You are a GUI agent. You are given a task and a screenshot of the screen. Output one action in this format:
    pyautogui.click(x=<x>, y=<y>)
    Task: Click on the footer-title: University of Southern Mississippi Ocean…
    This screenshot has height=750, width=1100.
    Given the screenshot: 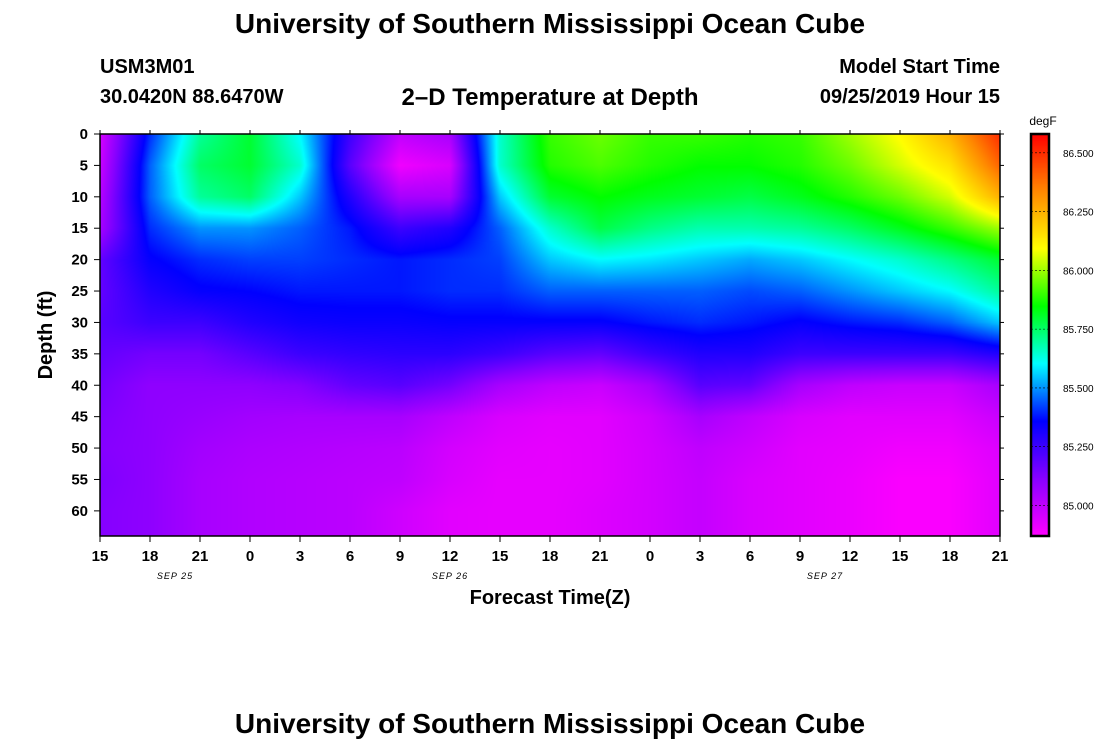 What is the action you would take?
    pyautogui.click(x=550, y=723)
    